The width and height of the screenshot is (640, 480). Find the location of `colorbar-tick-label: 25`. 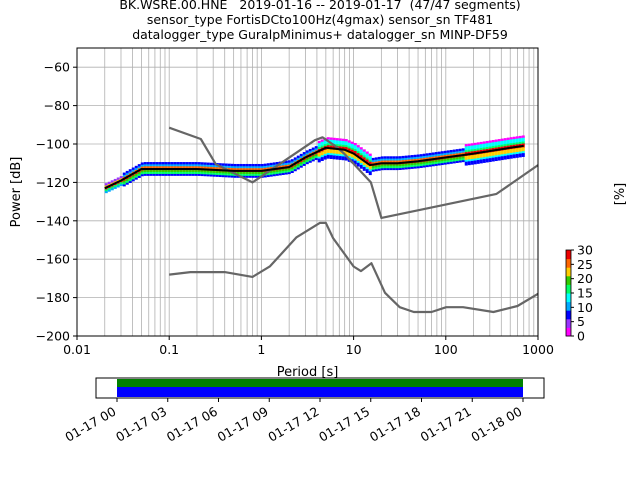

colorbar-tick-label: 25 is located at coordinates (585, 264).